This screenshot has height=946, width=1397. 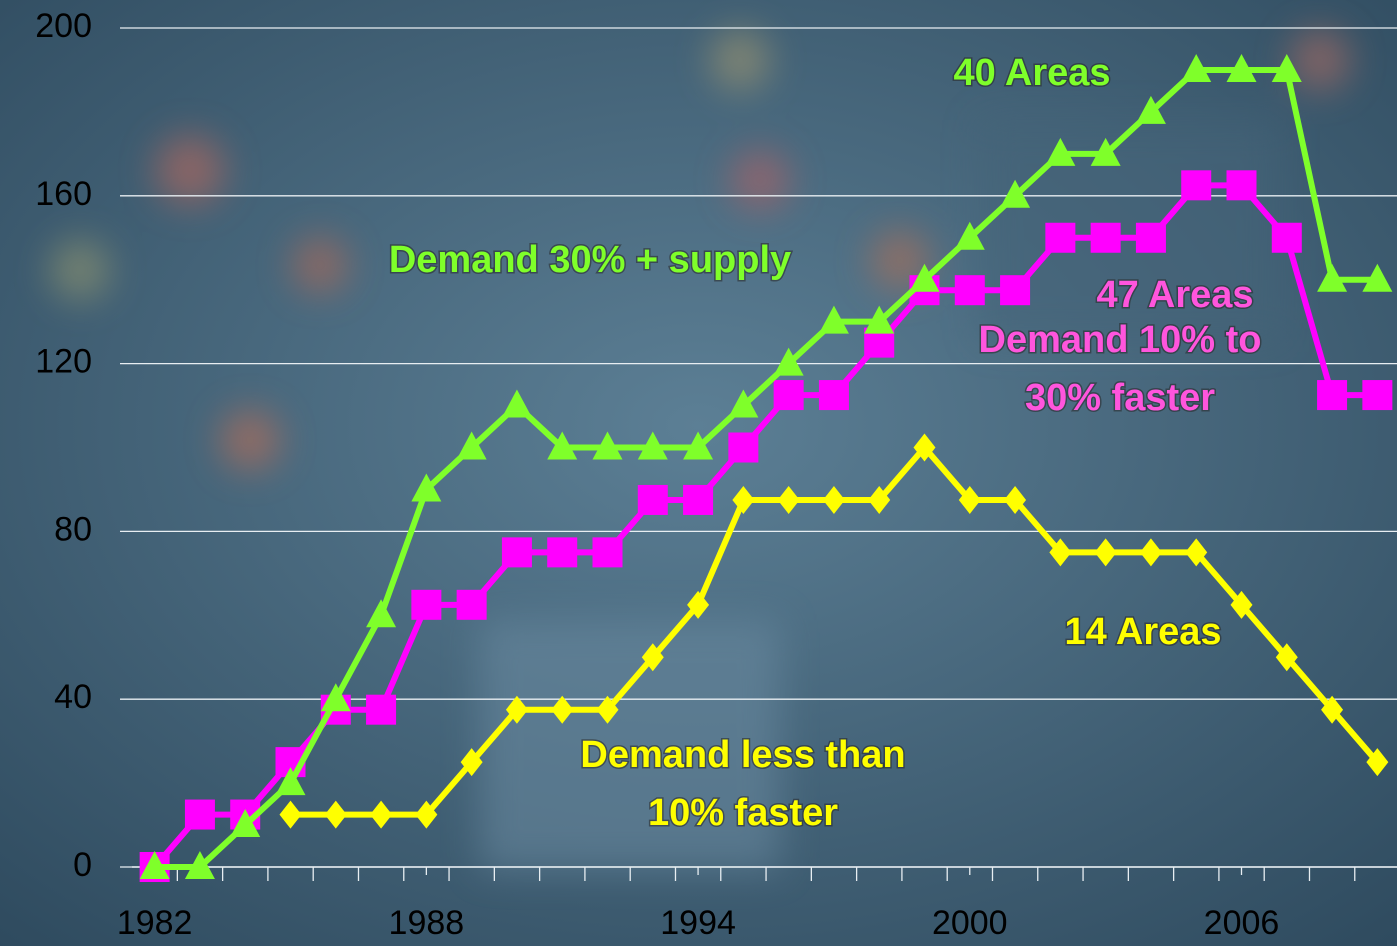 What do you see at coordinates (1242, 923) in the screenshot?
I see `x-tick-label: 2006` at bounding box center [1242, 923].